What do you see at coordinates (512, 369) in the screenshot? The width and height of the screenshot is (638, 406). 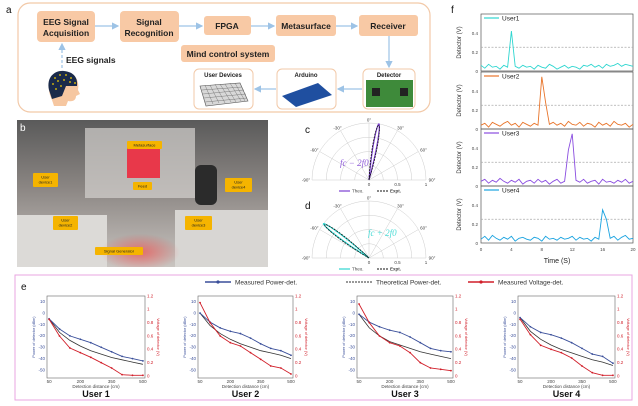 I see `left-y-tick-label: -50` at bounding box center [512, 369].